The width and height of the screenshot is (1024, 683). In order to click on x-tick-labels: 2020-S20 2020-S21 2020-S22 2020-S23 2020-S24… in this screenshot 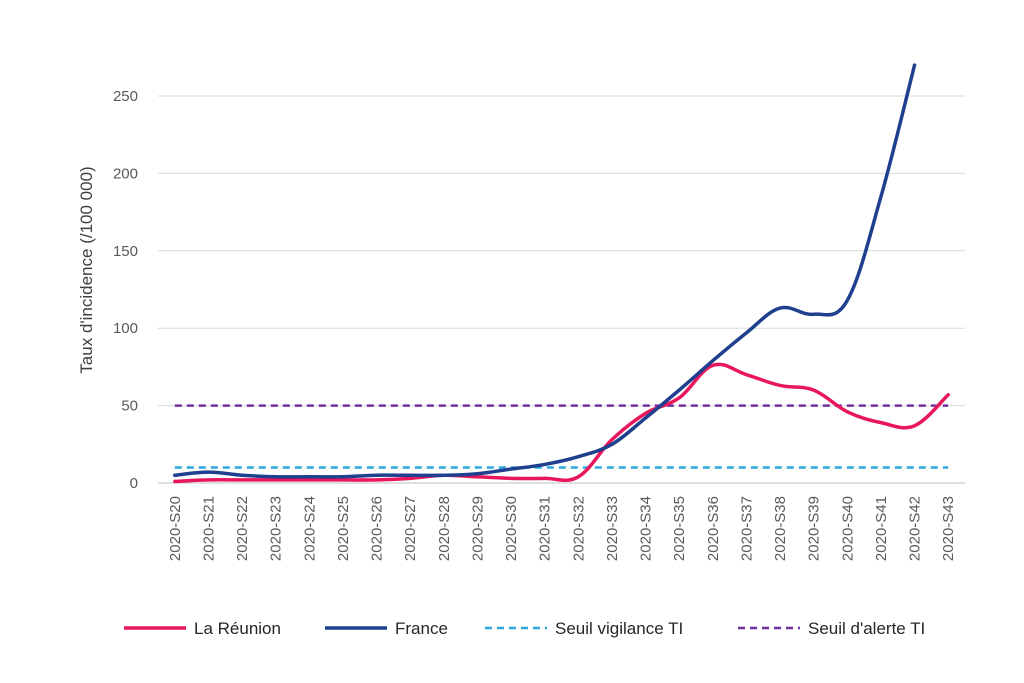, I will do `click(562, 528)`.